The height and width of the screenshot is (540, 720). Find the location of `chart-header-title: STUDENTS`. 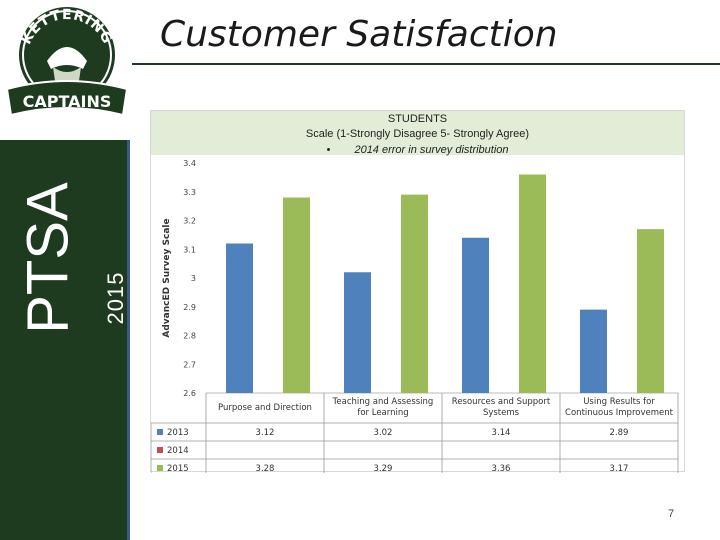

chart-header-title: STUDENTS is located at coordinates (417, 119).